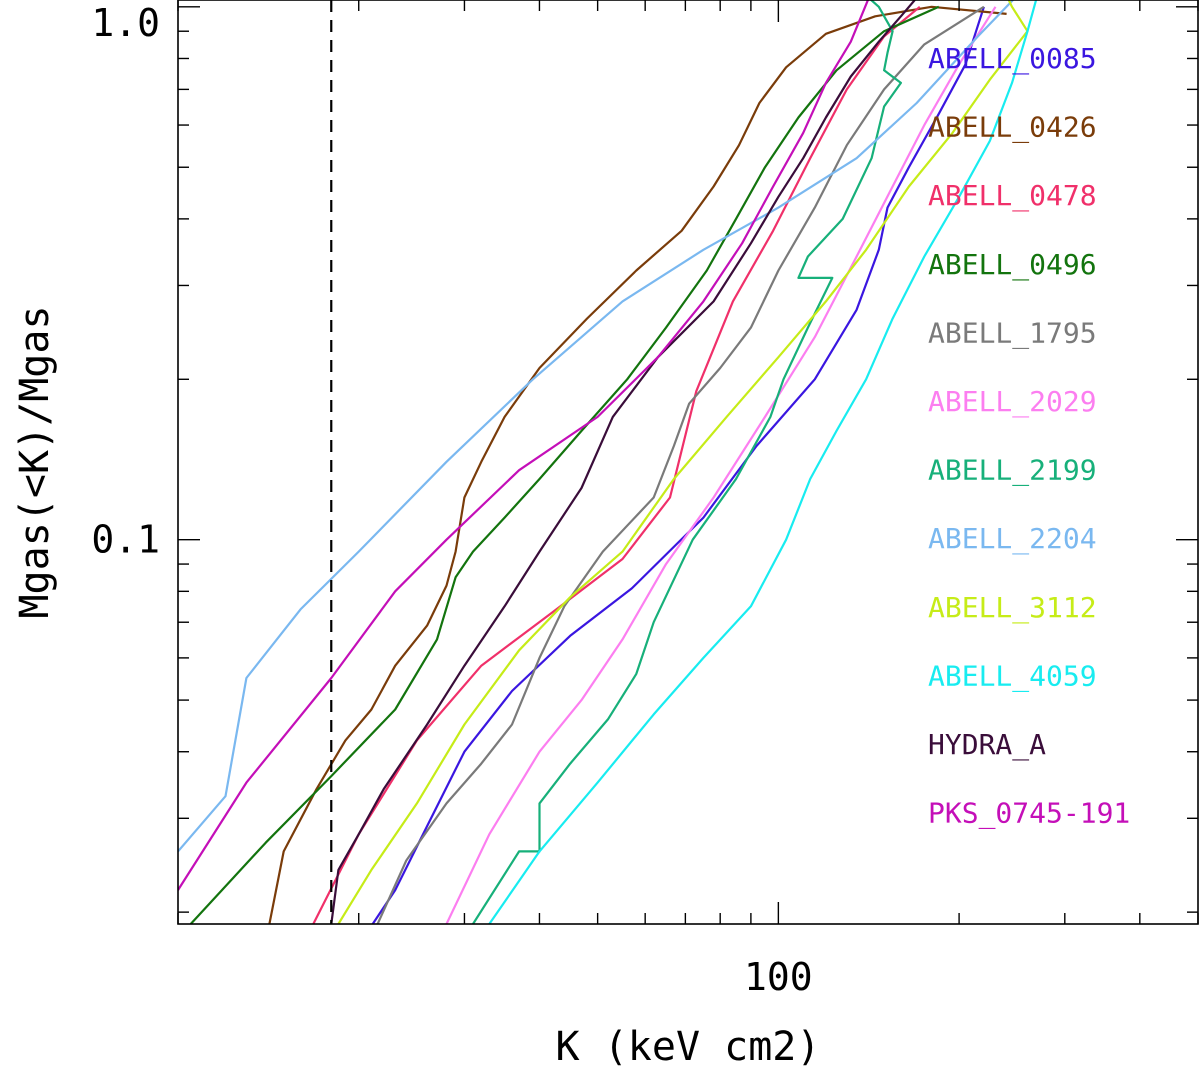 This screenshot has height=1076, width=1200. Describe the element at coordinates (1012, 402) in the screenshot. I see `legend-entry-abell_2029: ABELL_2029` at that location.